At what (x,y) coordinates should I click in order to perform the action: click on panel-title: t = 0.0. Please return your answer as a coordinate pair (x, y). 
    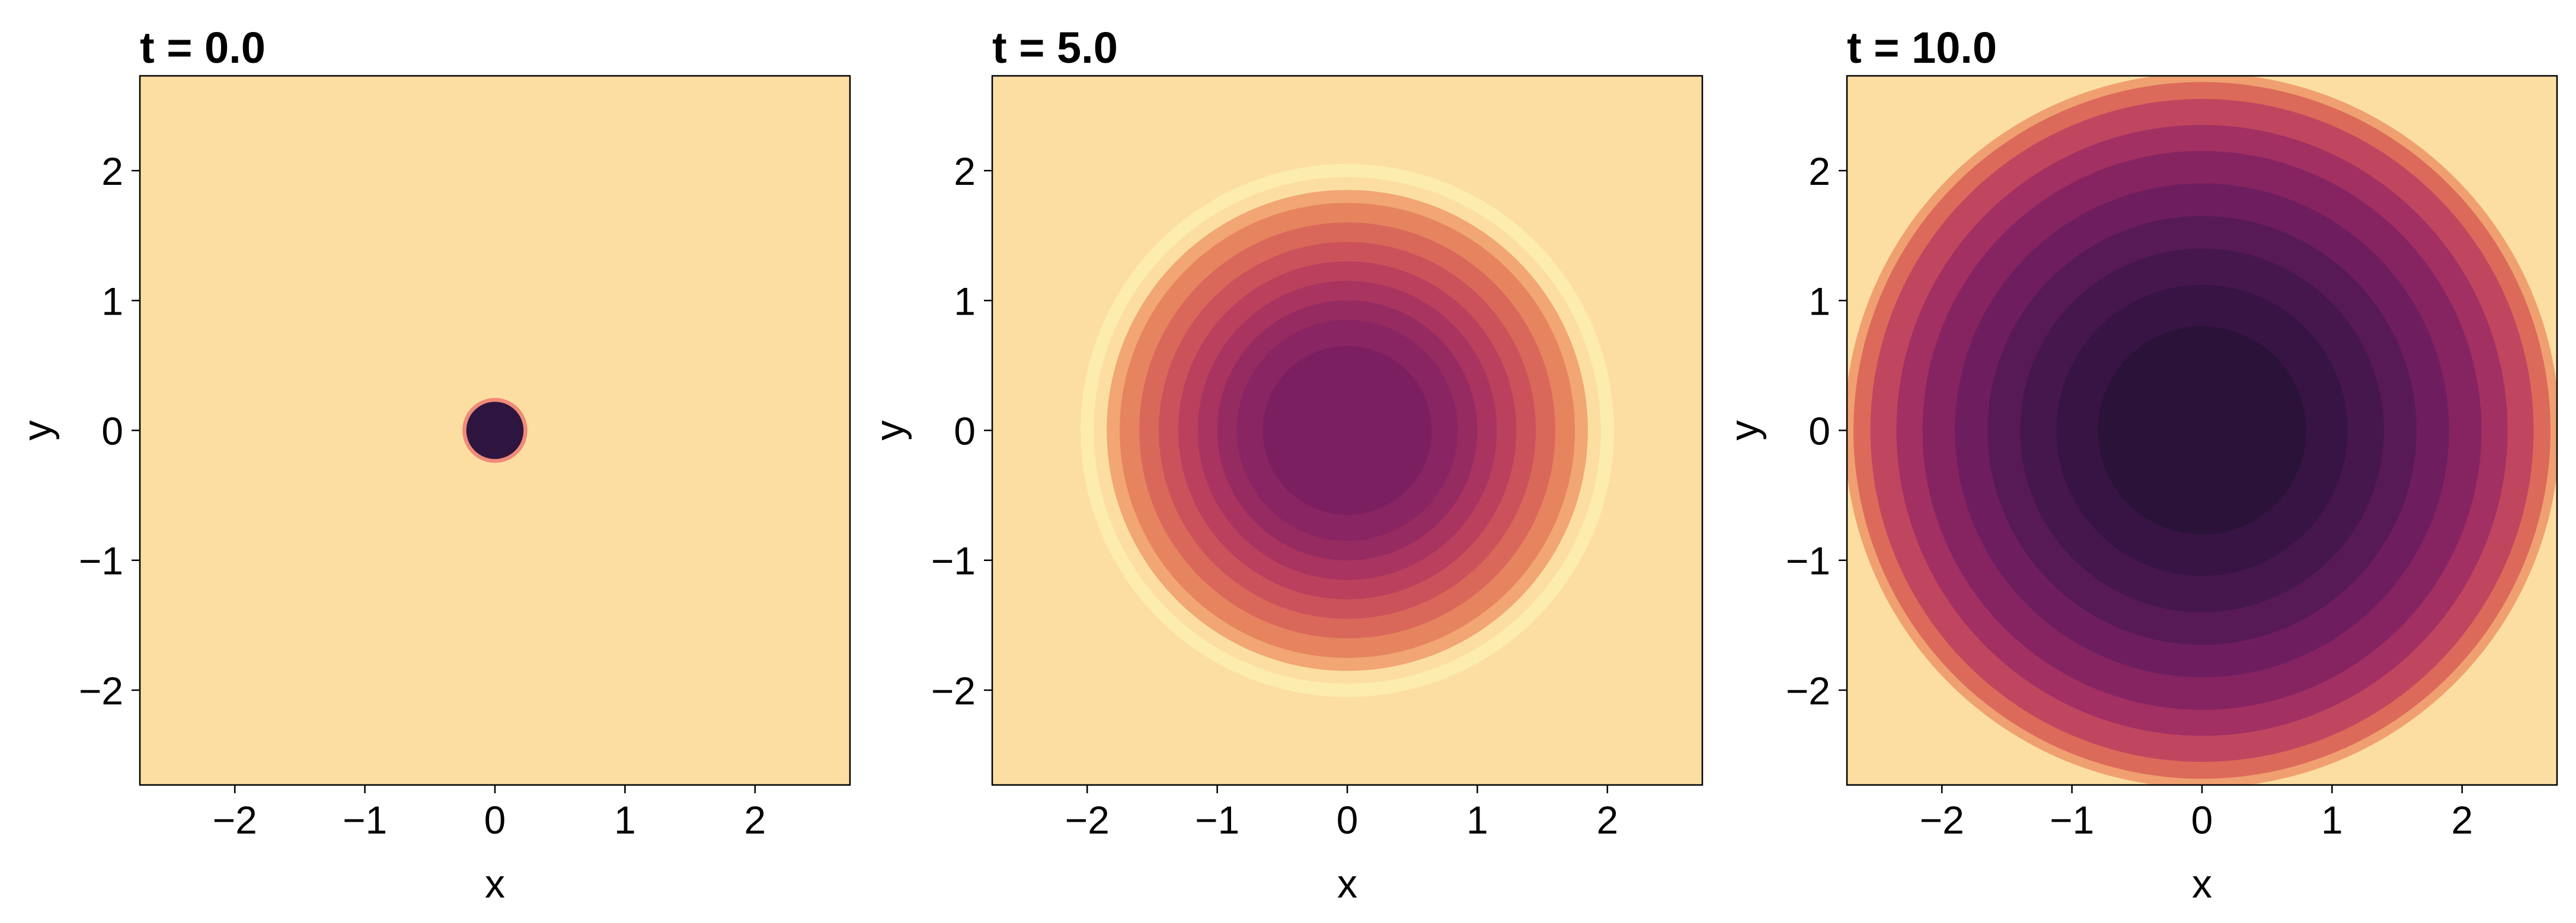
    Looking at the image, I should click on (203, 47).